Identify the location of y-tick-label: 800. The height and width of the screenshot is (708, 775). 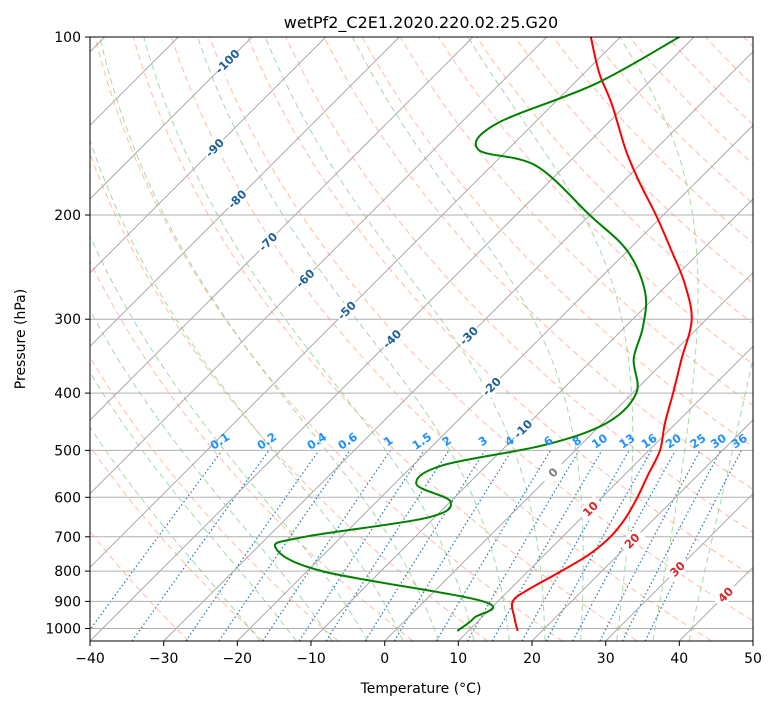
(67, 572).